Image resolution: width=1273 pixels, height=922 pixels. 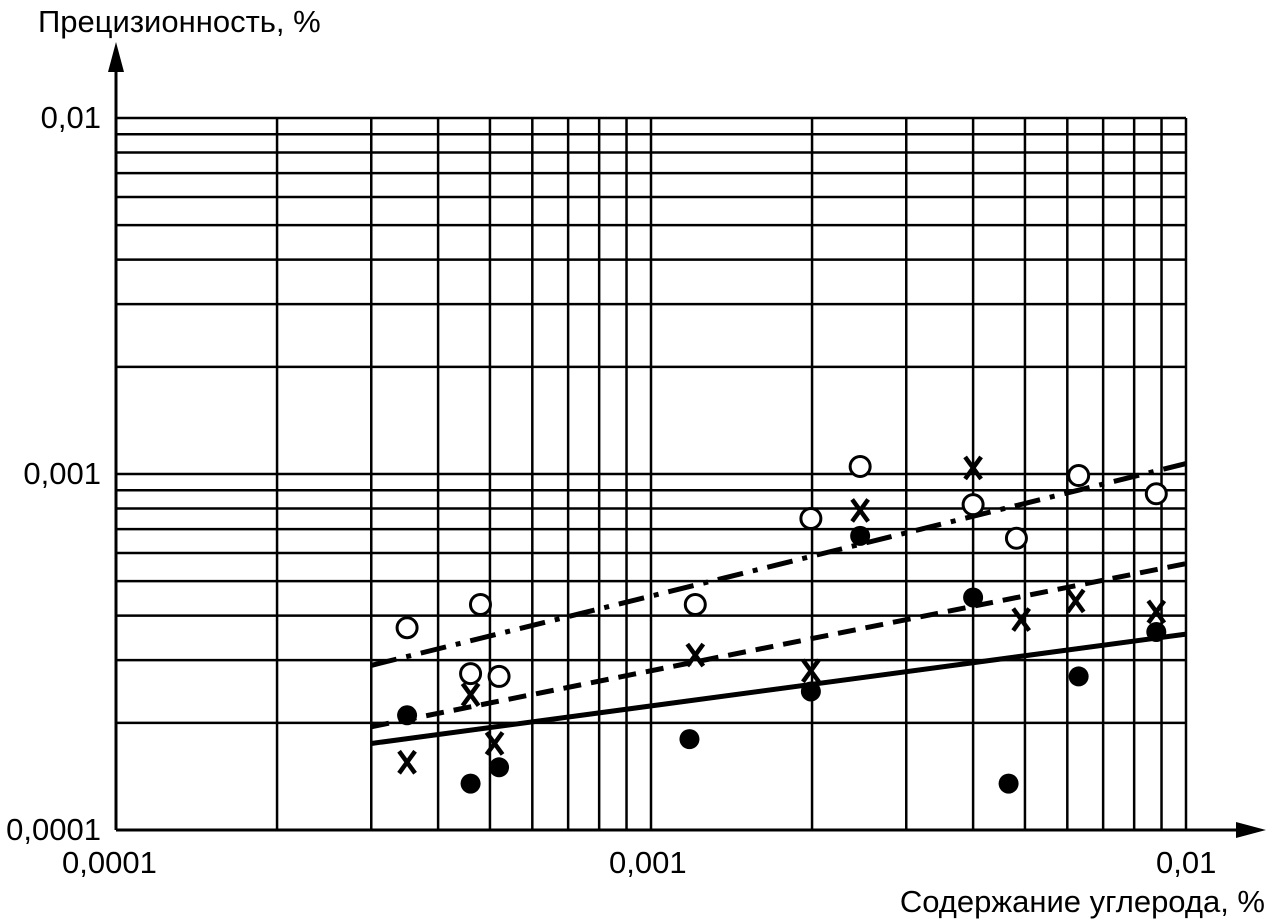 I want to click on y-axis-arrow, so click(x=116, y=57).